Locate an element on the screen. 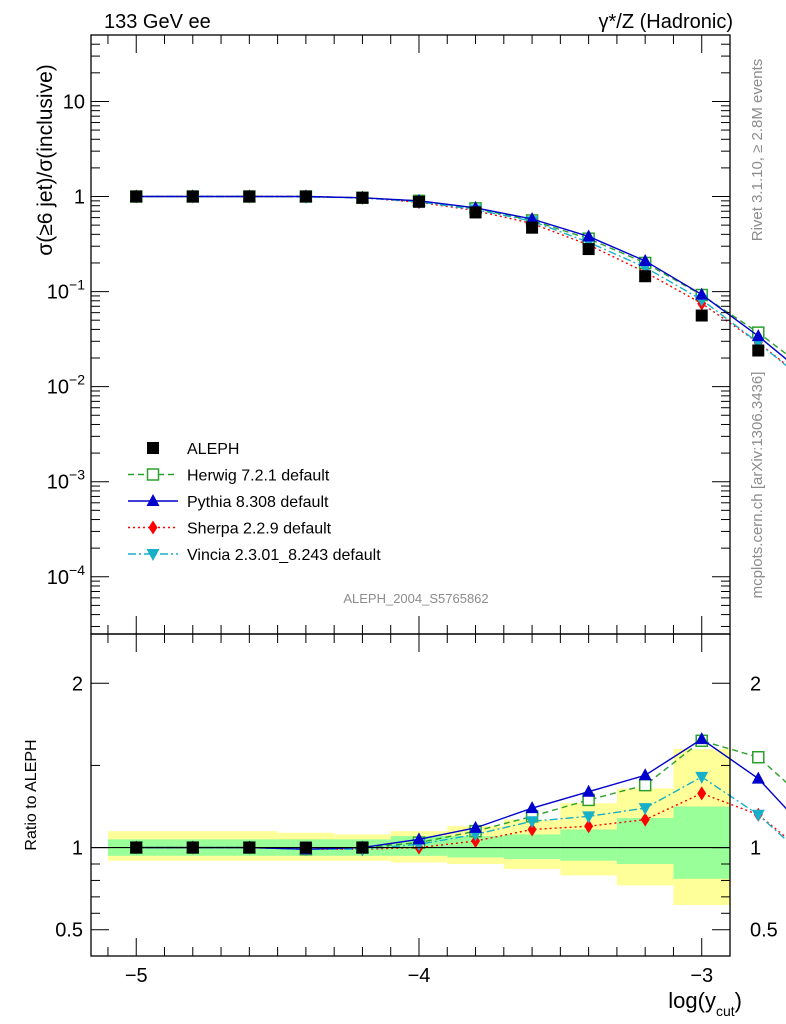 This screenshot has width=786, height=1024. ratio-y-tick-label-right: 2 is located at coordinates (755, 684).